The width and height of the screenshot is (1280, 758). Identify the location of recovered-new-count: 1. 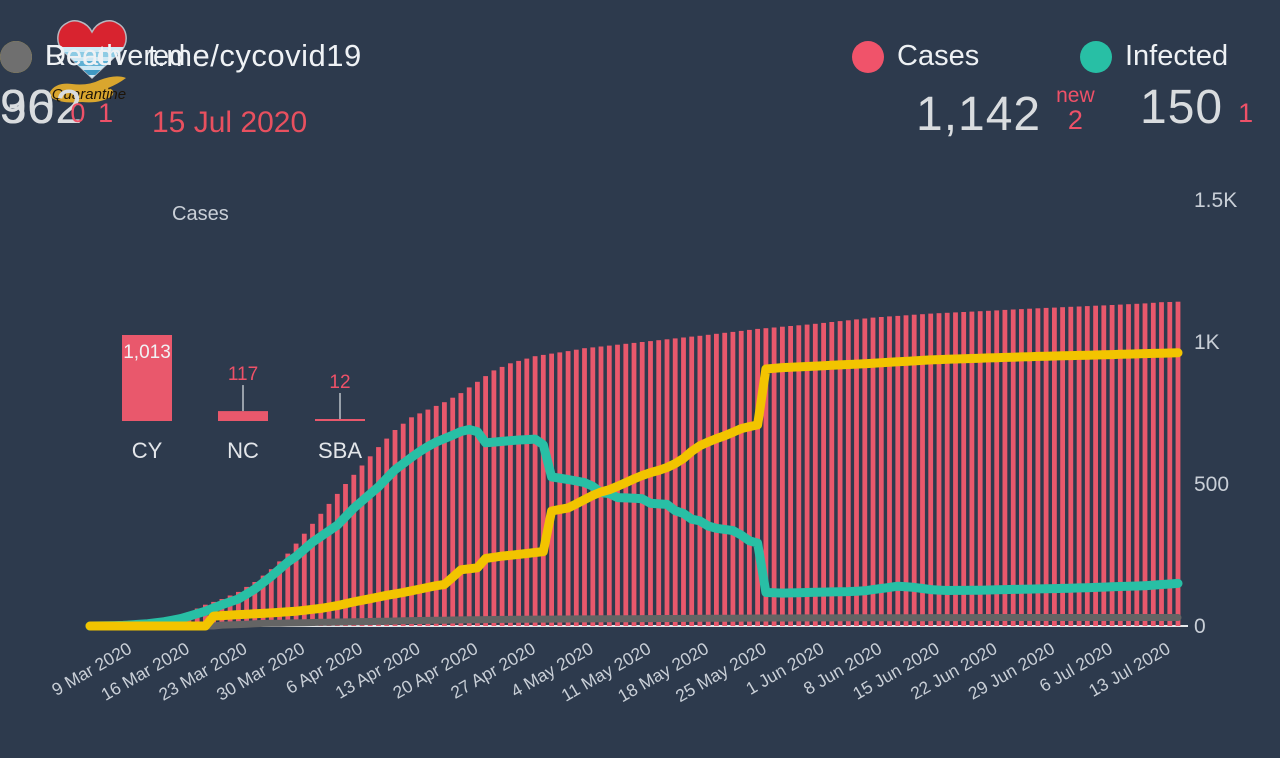
(106, 112).